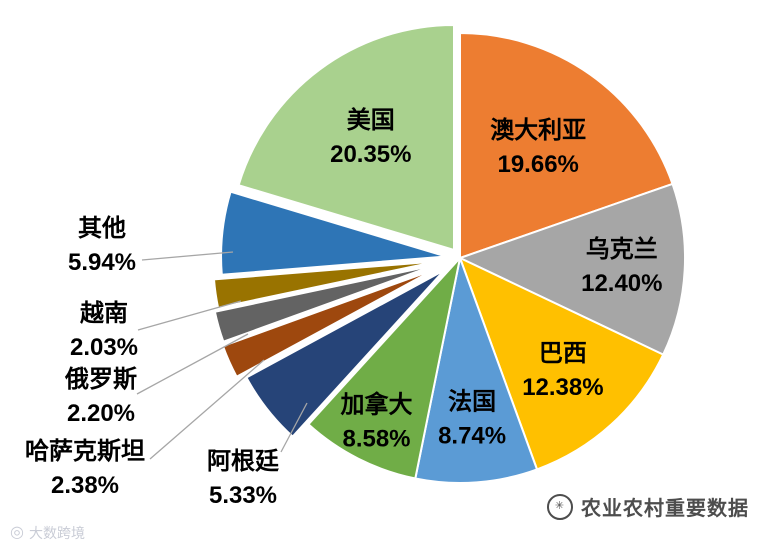  I want to click on watermark-brand-left: ◎ 大数跨境, so click(47, 533).